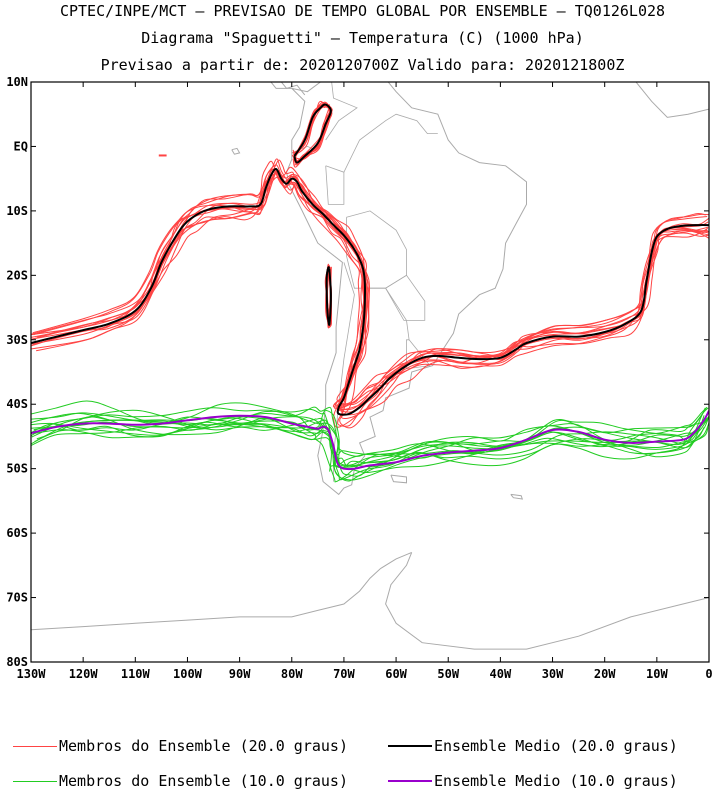 The image size is (725, 792). What do you see at coordinates (17, 533) in the screenshot?
I see `y-tick-label: 60S` at bounding box center [17, 533].